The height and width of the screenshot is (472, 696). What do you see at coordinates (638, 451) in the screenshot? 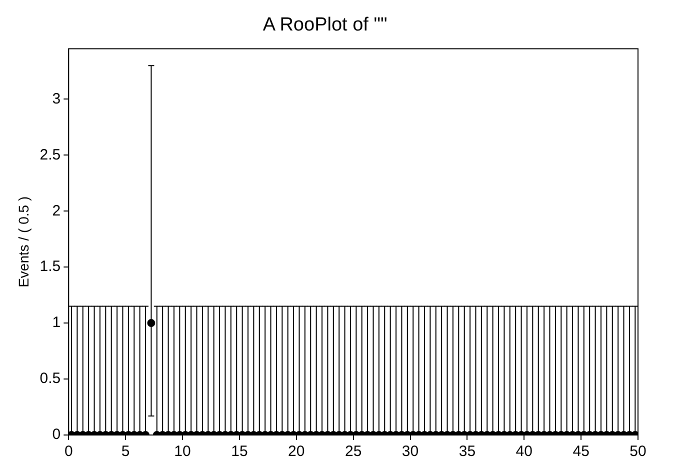
I see `x-tick-label: 50` at bounding box center [638, 451].